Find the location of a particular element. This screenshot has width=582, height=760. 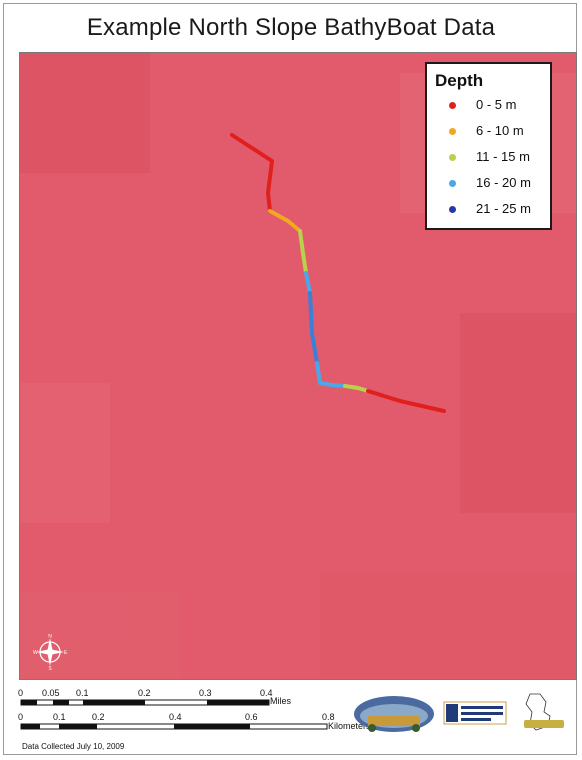

partner-logos is located at coordinates (464, 714).